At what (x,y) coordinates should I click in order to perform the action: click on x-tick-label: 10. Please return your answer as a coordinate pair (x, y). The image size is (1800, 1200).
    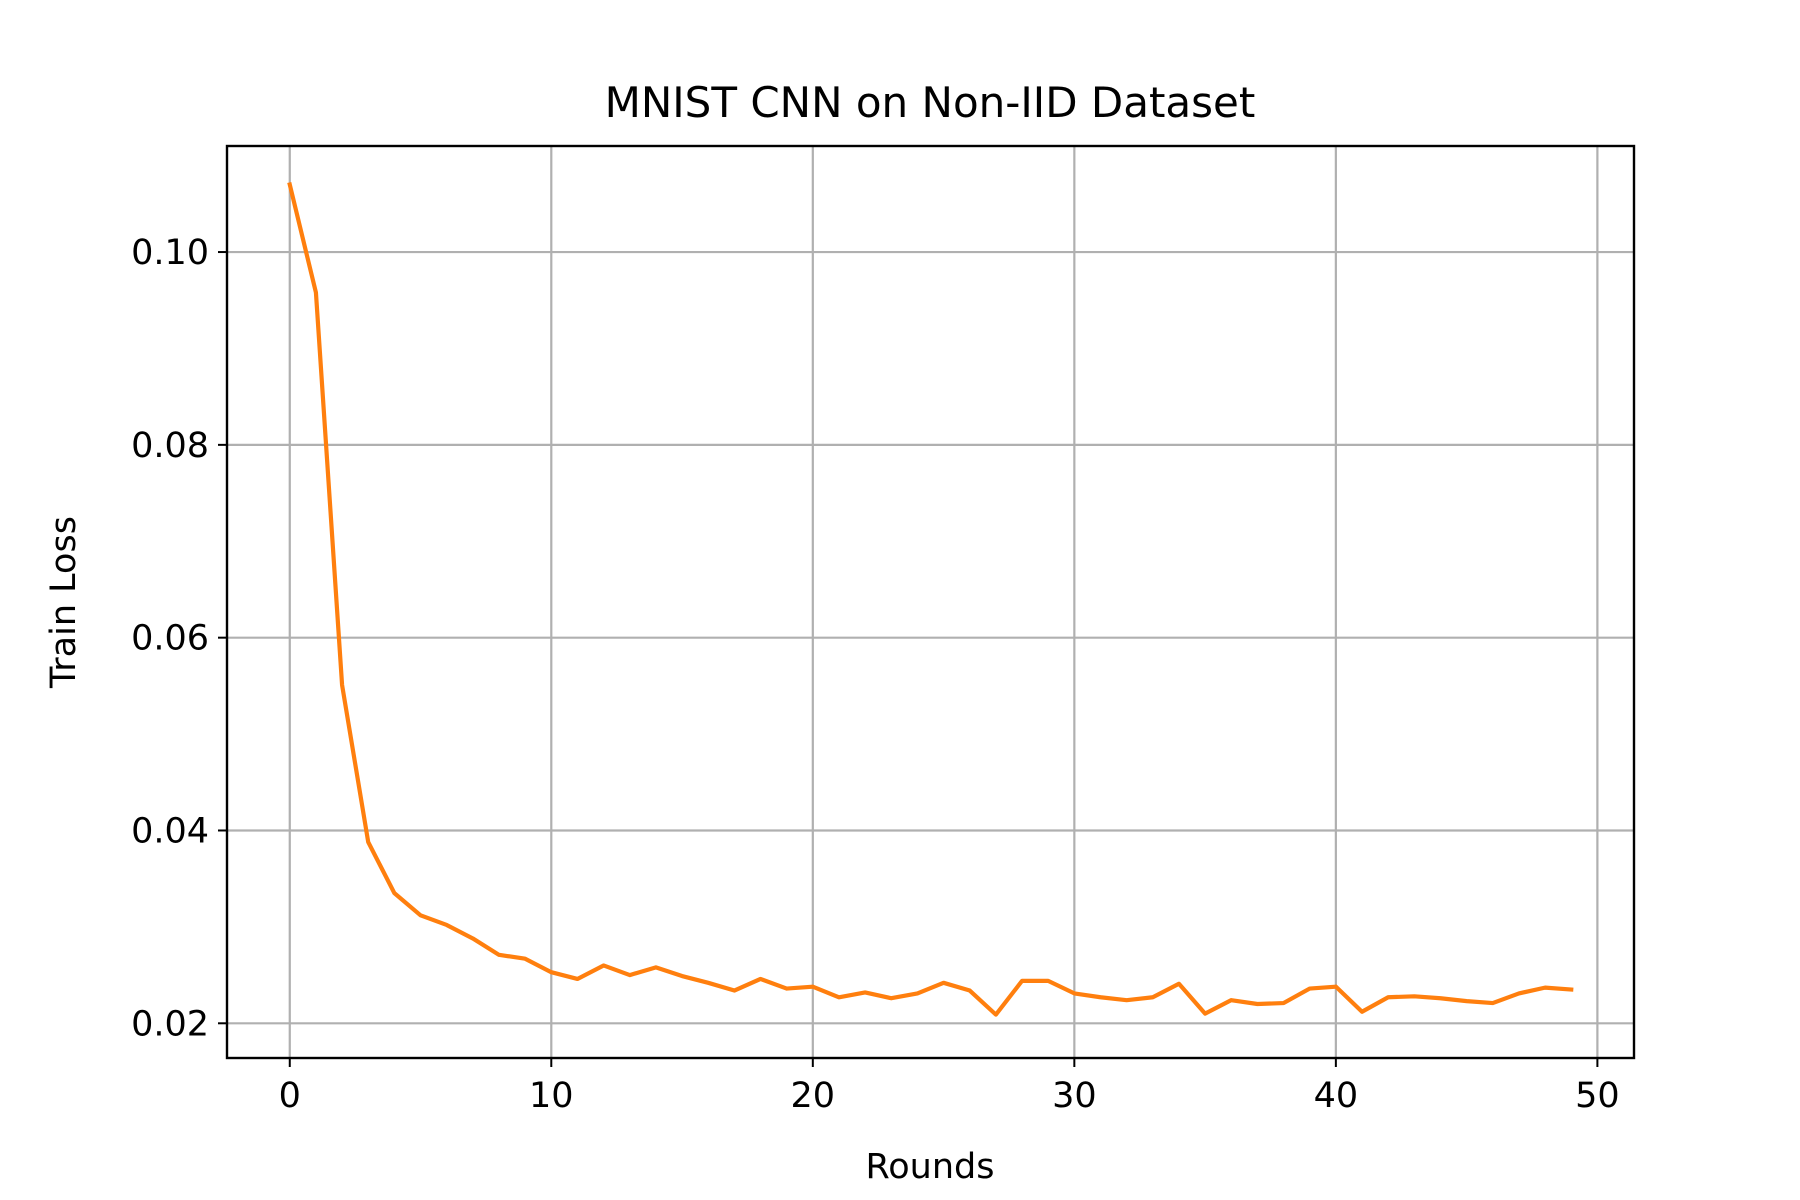
    Looking at the image, I should click on (551, 1096).